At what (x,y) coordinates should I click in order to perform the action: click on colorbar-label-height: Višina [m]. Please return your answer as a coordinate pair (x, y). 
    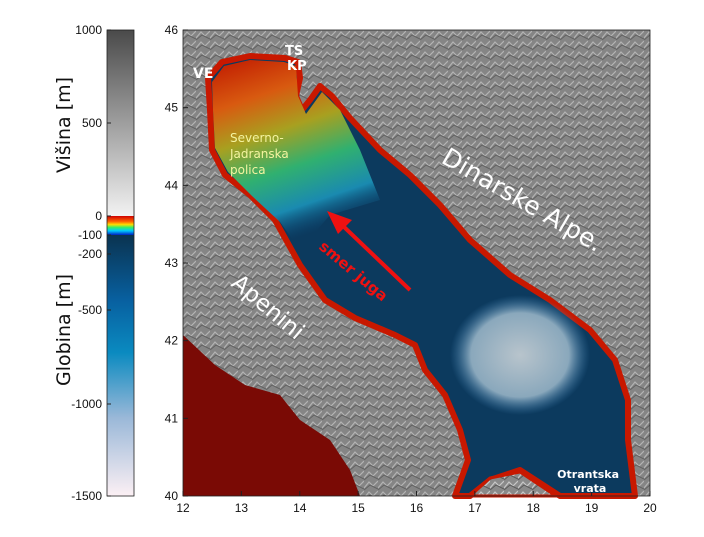
    Looking at the image, I should click on (64, 125).